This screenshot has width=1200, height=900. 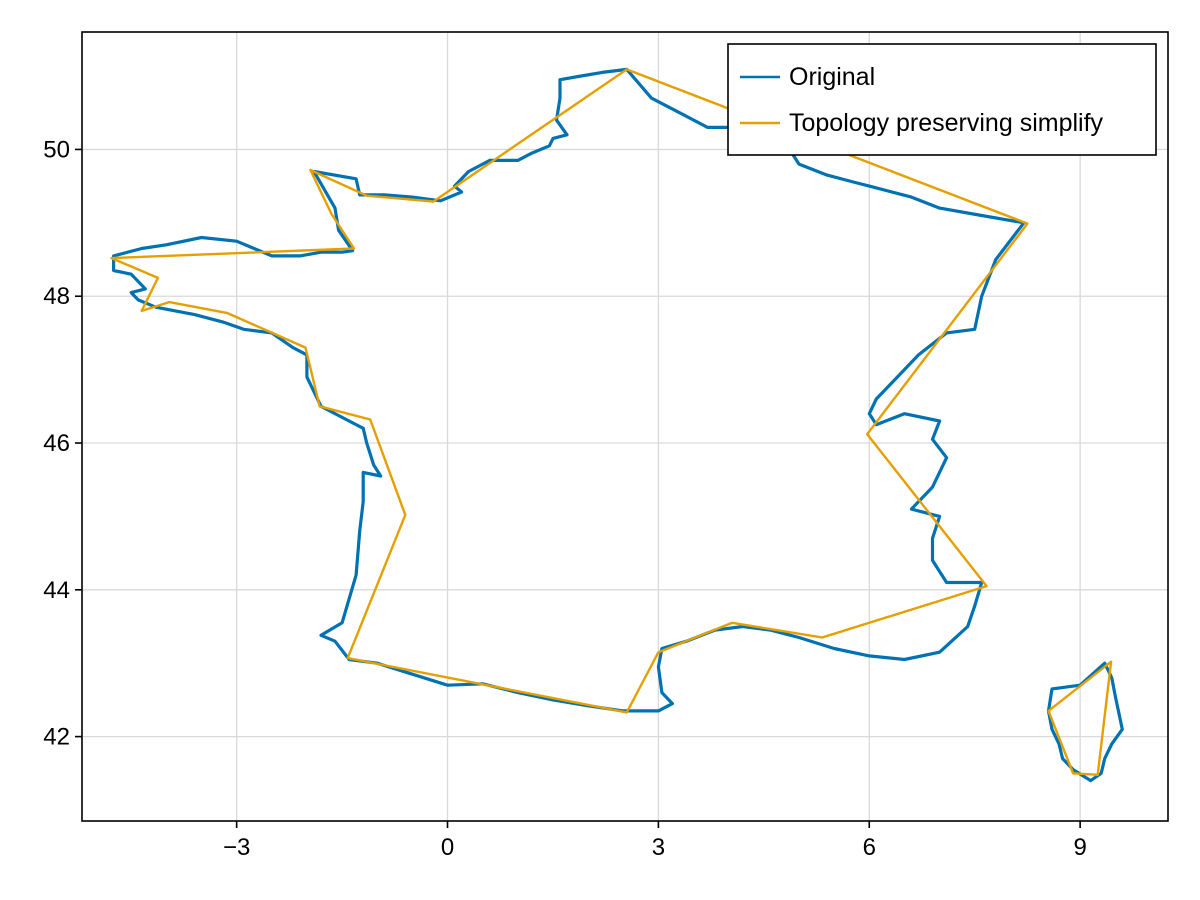 What do you see at coordinates (946, 123) in the screenshot?
I see `legend-label-simplified: Topology preserving simplify` at bounding box center [946, 123].